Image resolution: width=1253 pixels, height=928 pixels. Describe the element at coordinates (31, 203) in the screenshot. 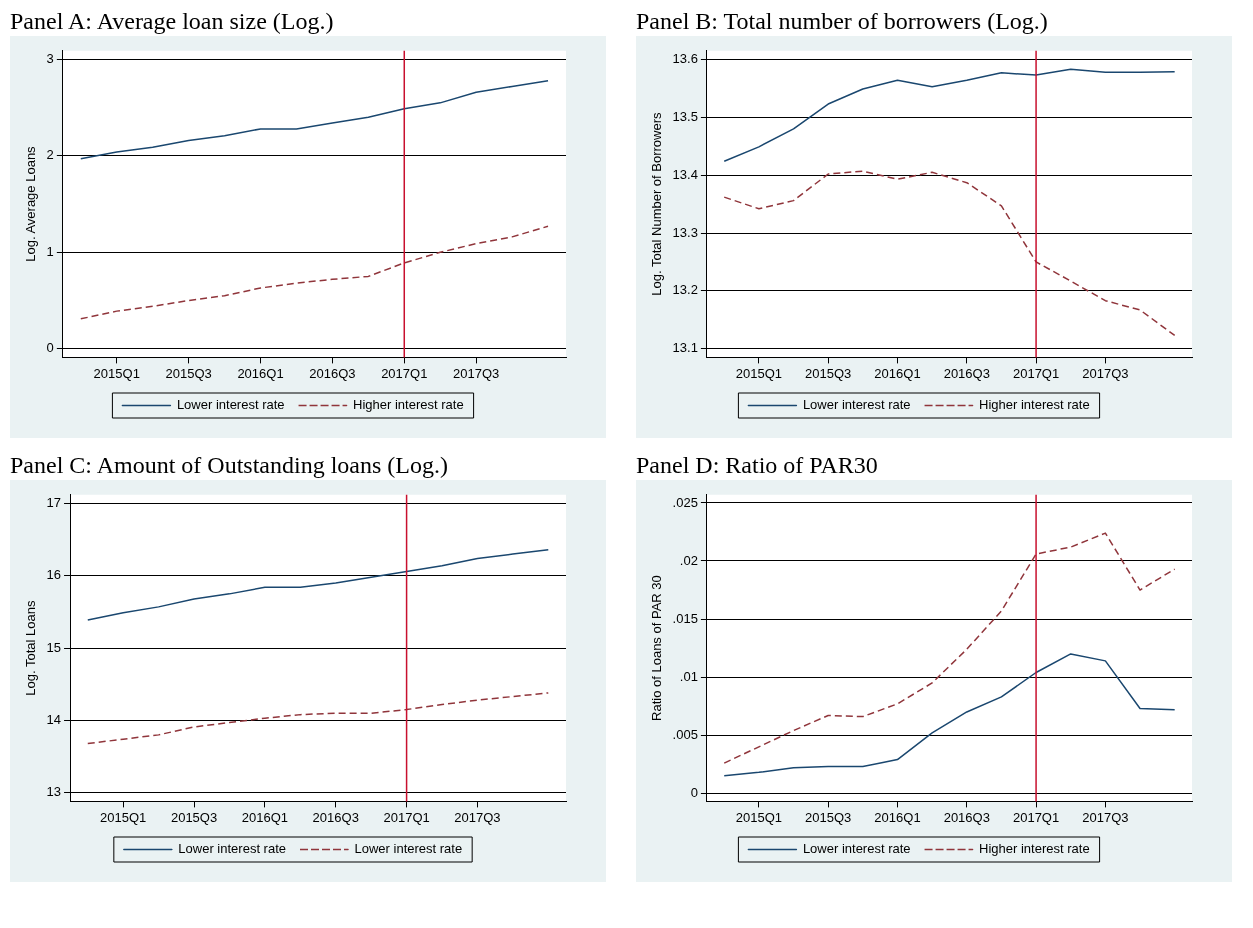

I see `y-axis-title: Log. Average Loans` at that location.